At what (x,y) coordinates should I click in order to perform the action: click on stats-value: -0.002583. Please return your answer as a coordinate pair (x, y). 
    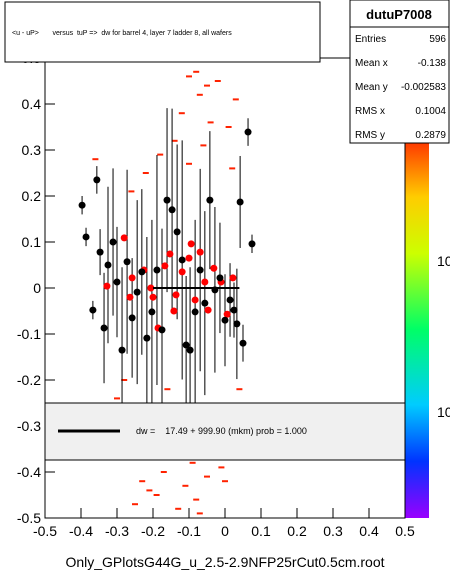
    Looking at the image, I should click on (423, 87).